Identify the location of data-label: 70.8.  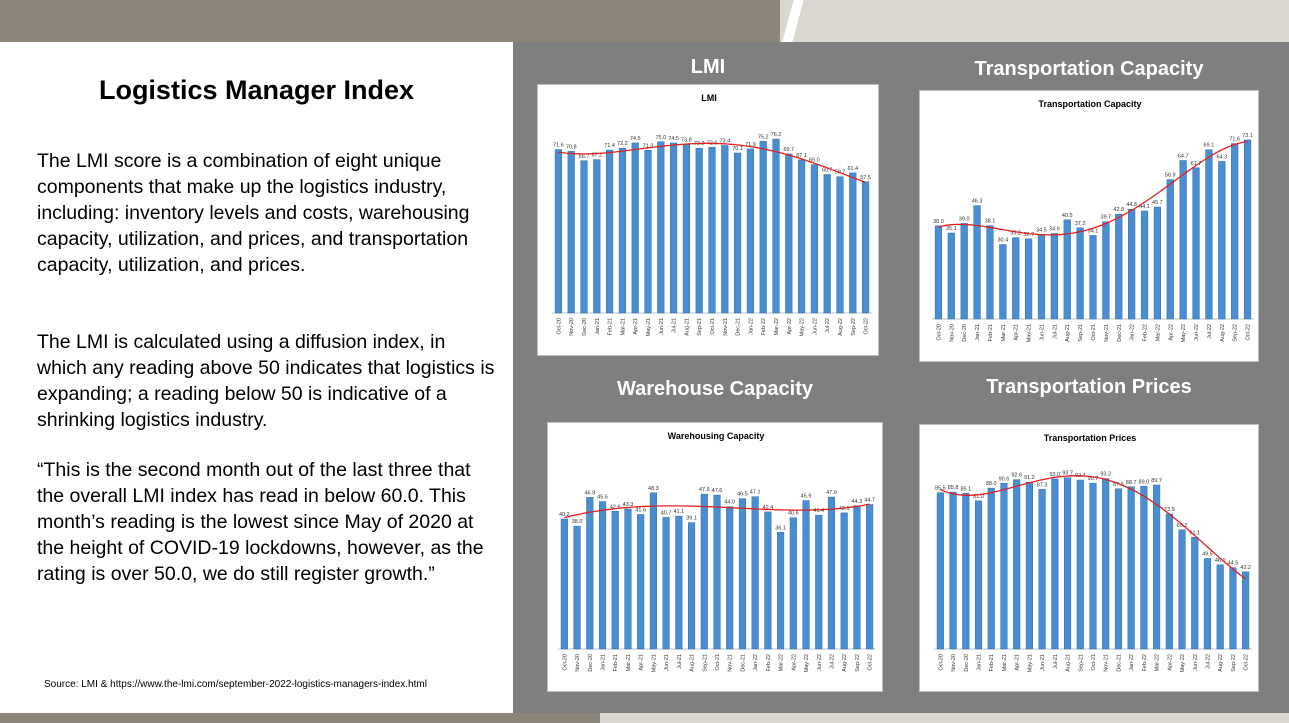
(571, 147).